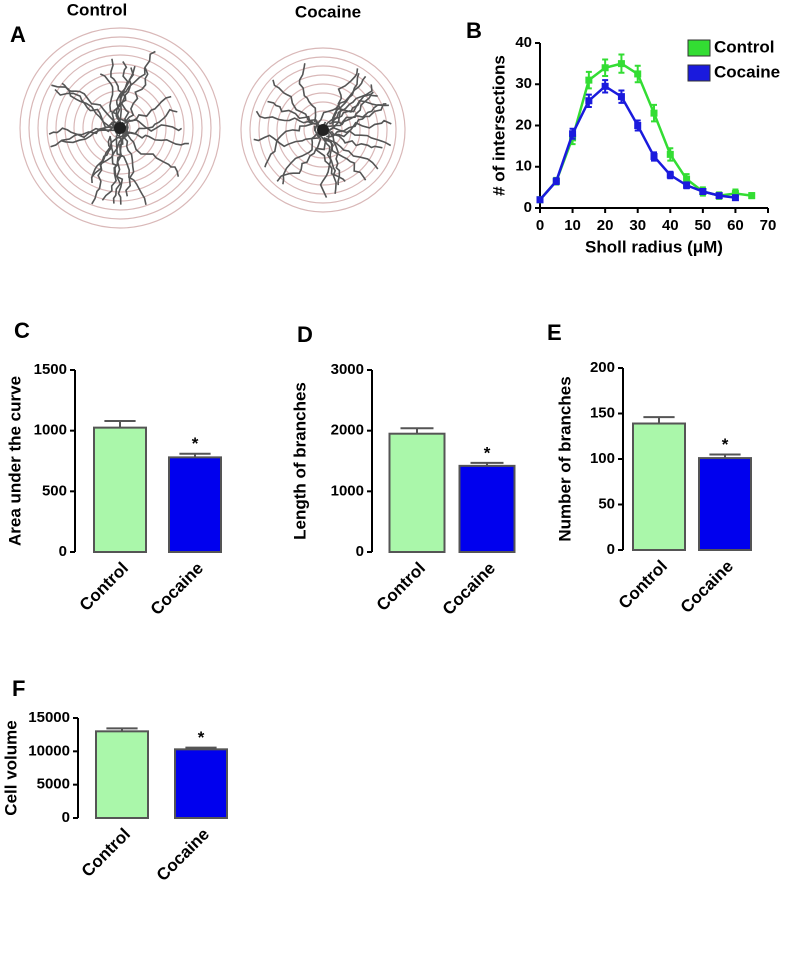 Image resolution: width=789 pixels, height=966 pixels. I want to click on panel-label: E, so click(554, 332).